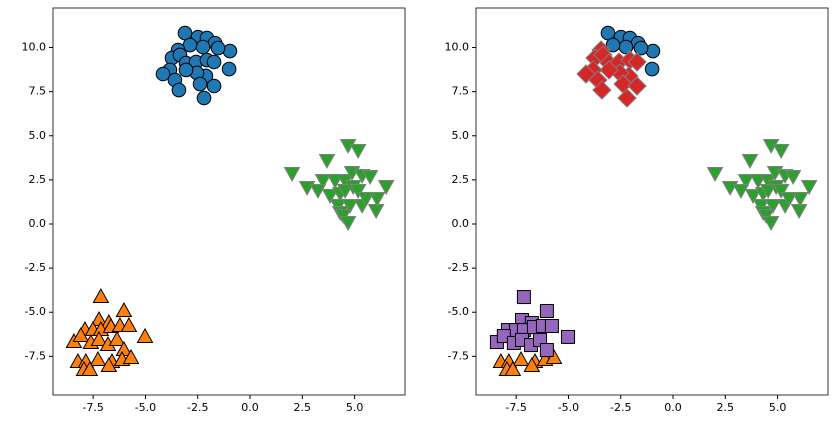 This screenshot has height=428, width=838. What do you see at coordinates (461, 179) in the screenshot?
I see `y-tick-label: 2.5` at bounding box center [461, 179].